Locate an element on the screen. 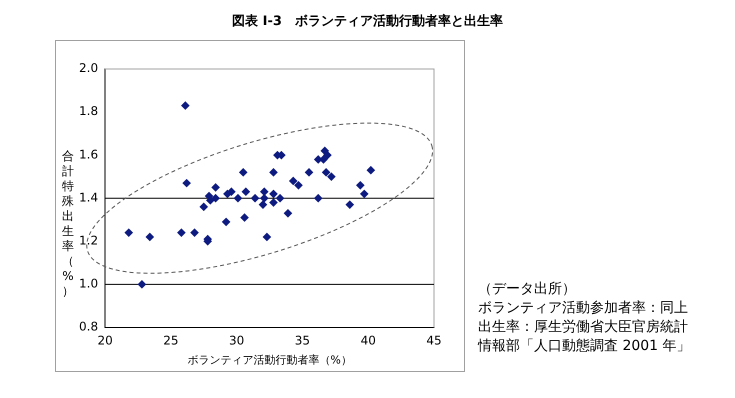 Image resolution: width=735 pixels, height=398 pixels. x-tick-label: 30 is located at coordinates (236, 341).